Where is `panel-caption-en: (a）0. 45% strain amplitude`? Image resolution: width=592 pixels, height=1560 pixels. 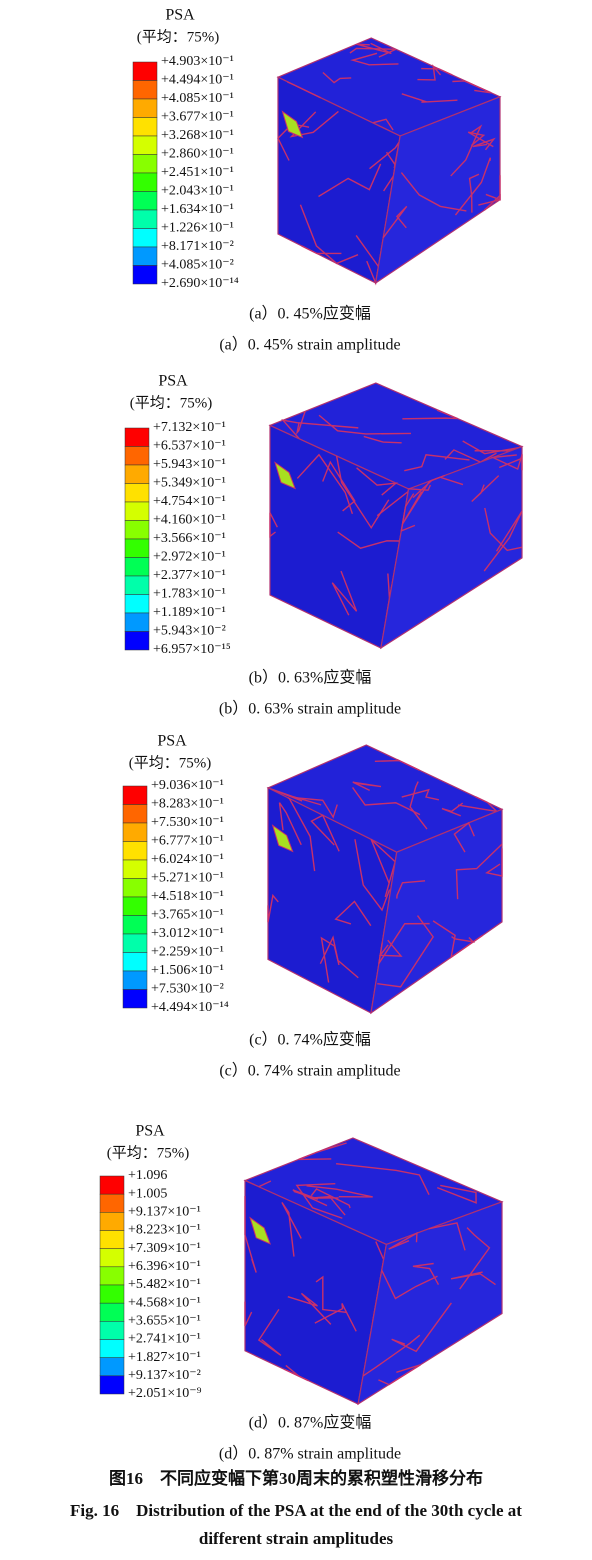 panel-caption-en: (a）0. 45% strain amplitude is located at coordinates (309, 345).